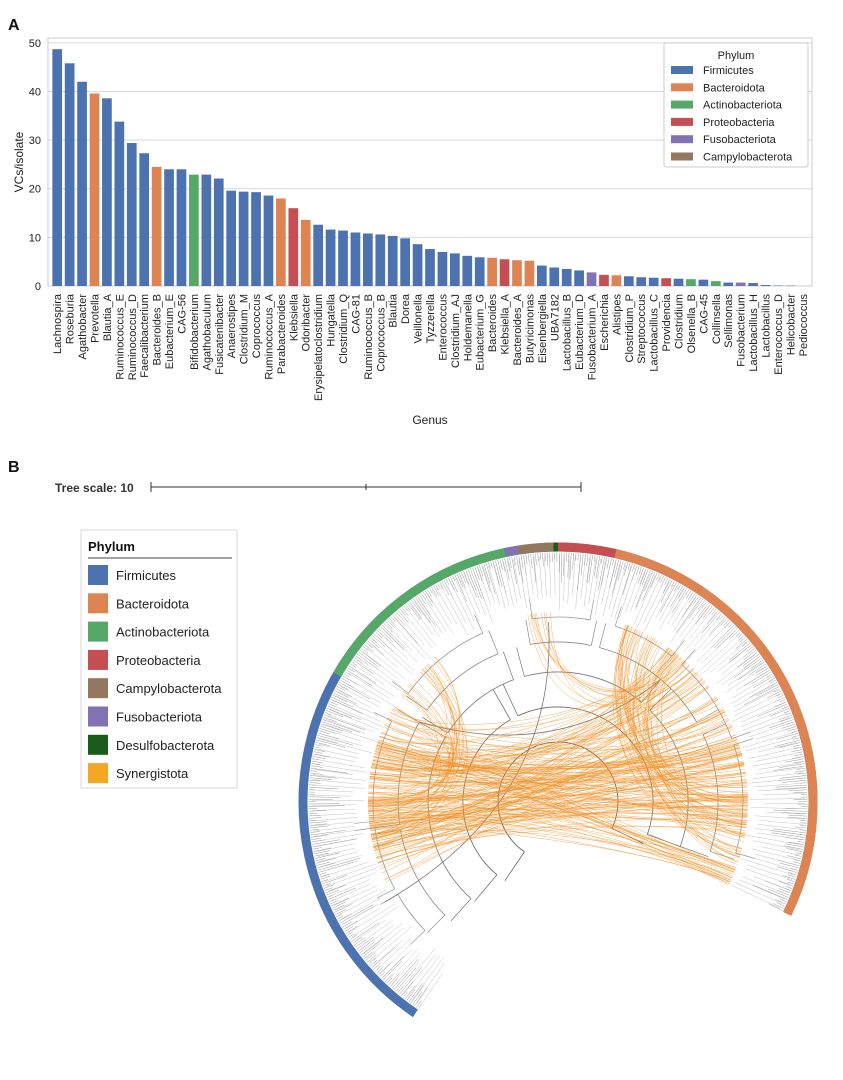 The width and height of the screenshot is (843, 1080). I want to click on bar-Fusobacterium_A, so click(591, 279).